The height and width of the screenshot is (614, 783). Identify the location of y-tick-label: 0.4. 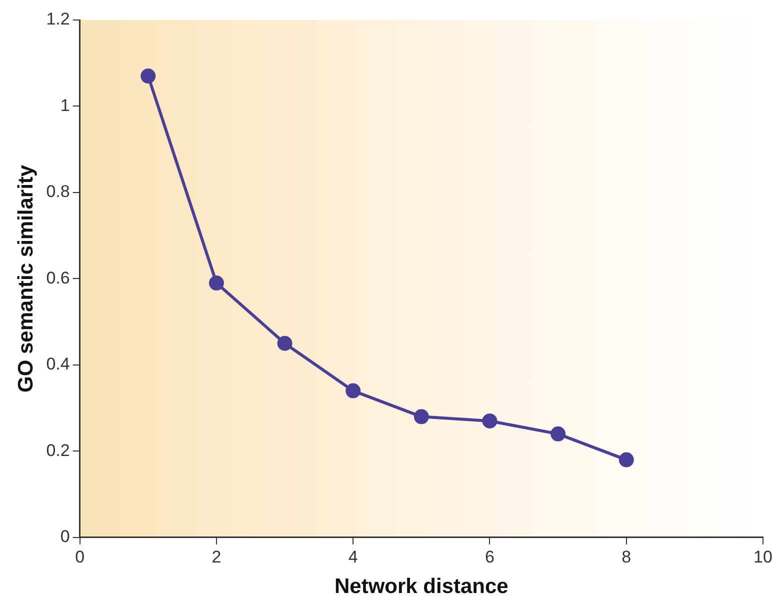
(58, 364).